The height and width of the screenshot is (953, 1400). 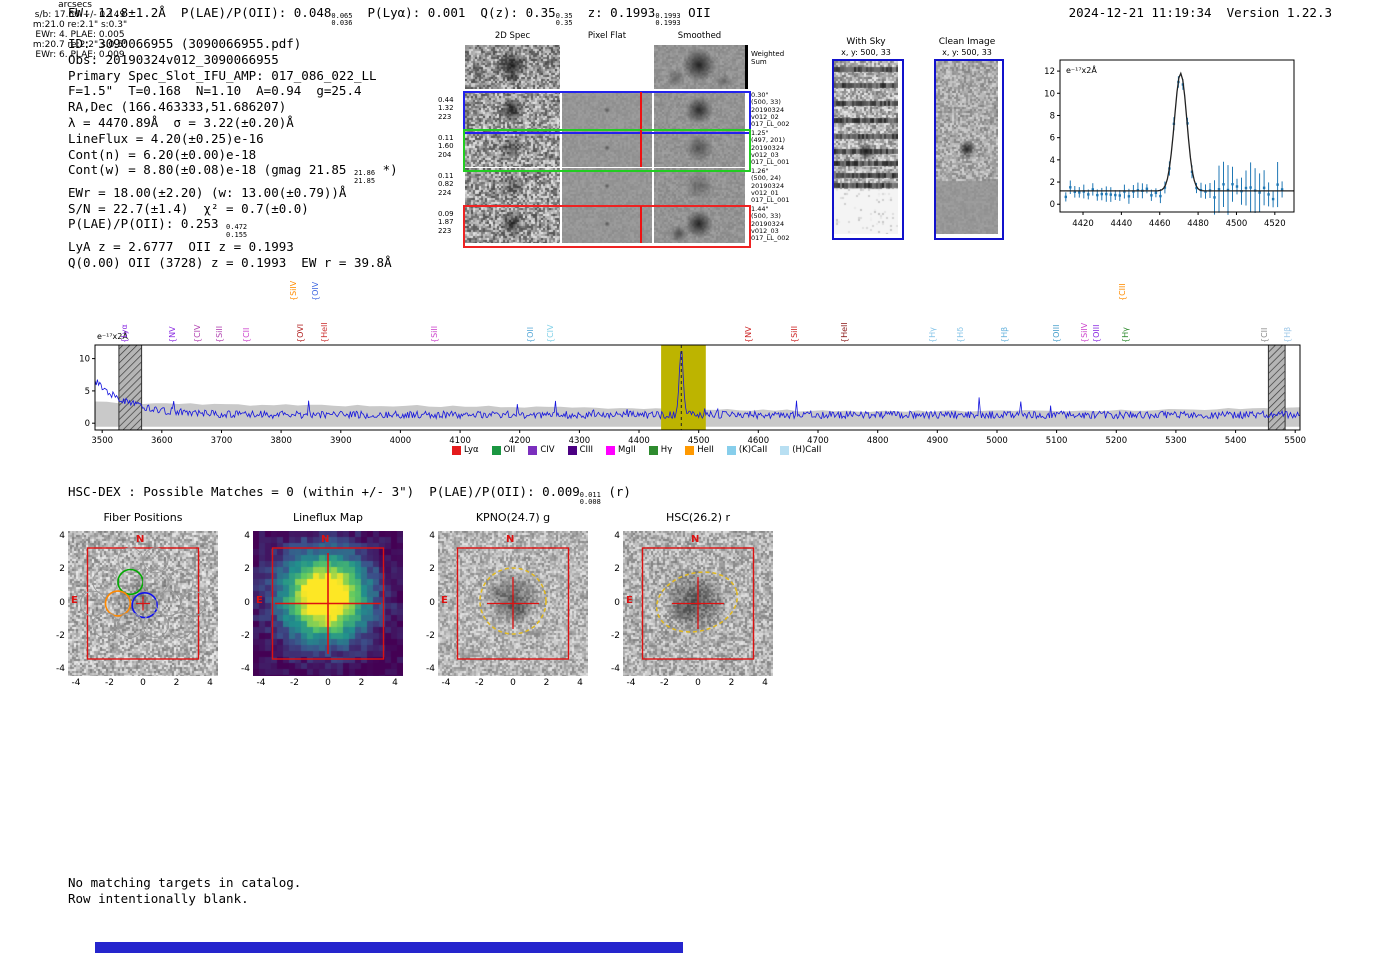 I want to click on legend-label: Hγ, so click(x=666, y=450).